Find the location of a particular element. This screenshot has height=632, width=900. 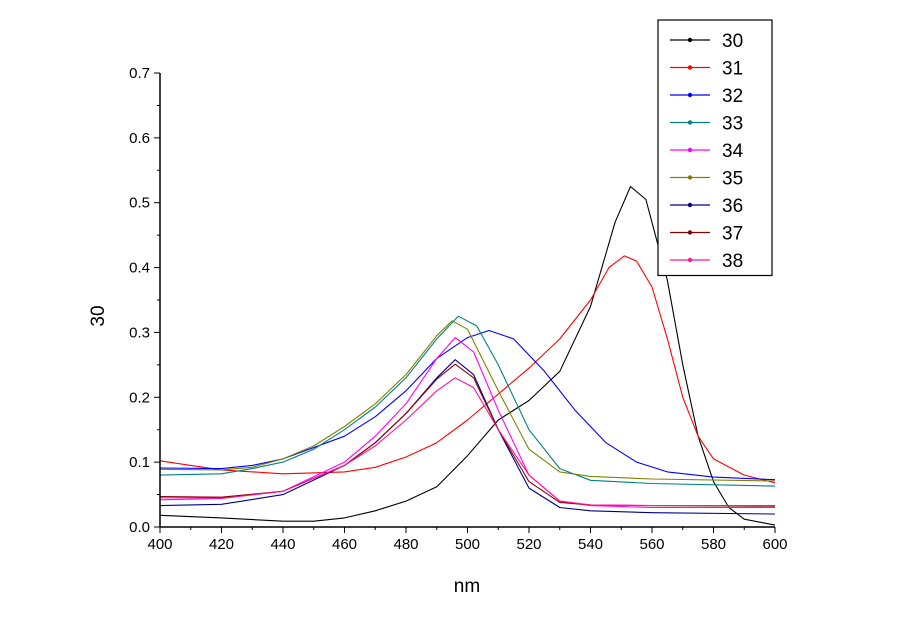

y-tick-label: 0.5 is located at coordinates (139, 203).